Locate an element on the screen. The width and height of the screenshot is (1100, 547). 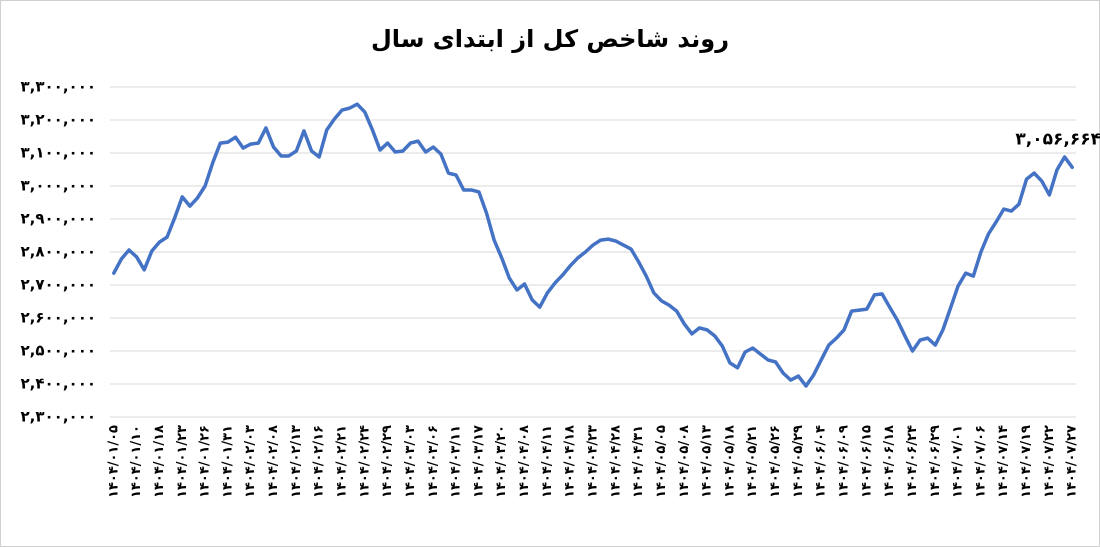
x-tick-label: ۱۴۰۴/۰۷/۰۱ is located at coordinates (958, 461).